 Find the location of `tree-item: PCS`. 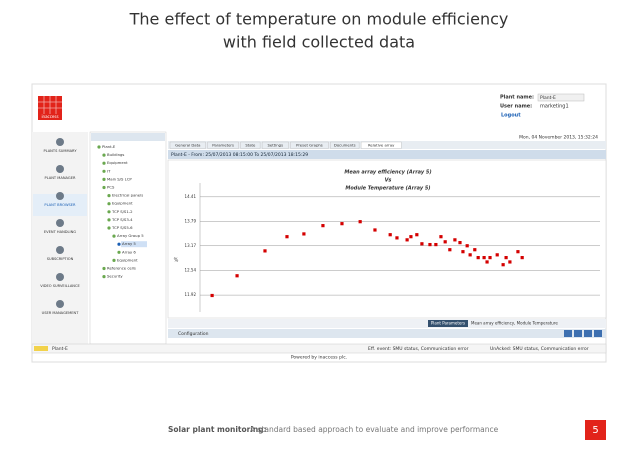

tree-item: PCS is located at coordinates (111, 187).